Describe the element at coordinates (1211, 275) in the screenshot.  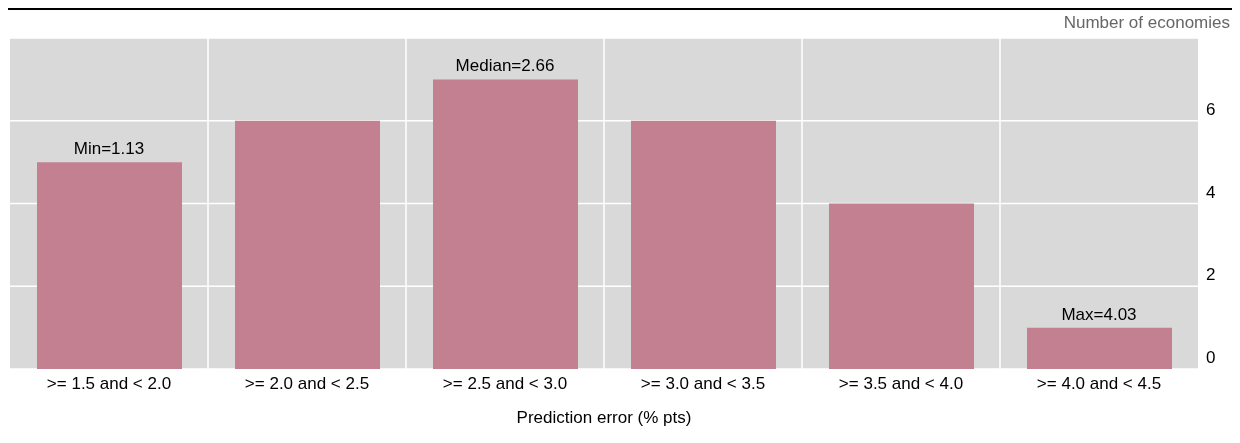
I see `y-tick-label: 2` at that location.